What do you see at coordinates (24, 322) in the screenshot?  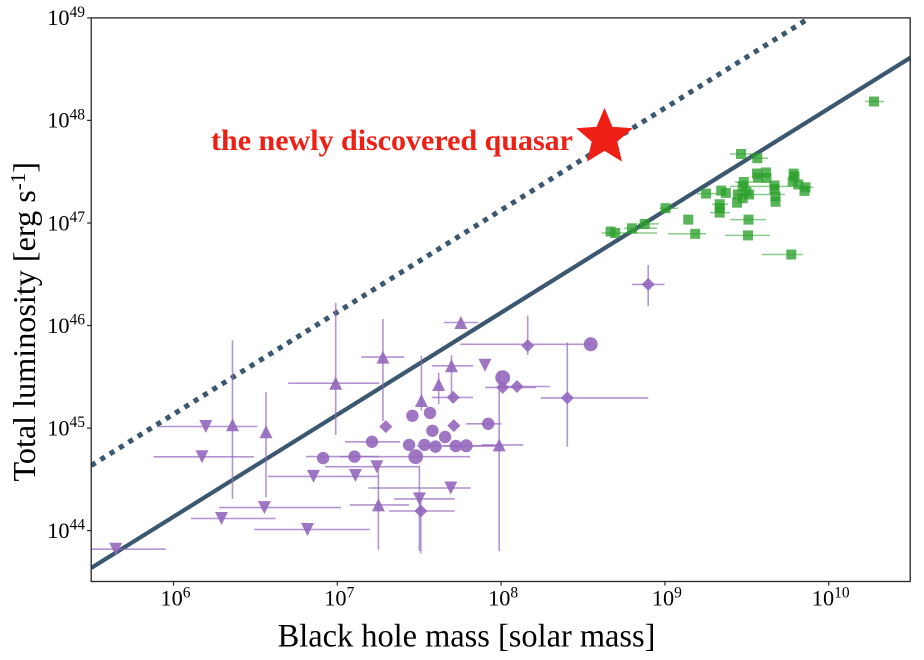 I see `svg-text: Total luminosity [erg s-1]` at bounding box center [24, 322].